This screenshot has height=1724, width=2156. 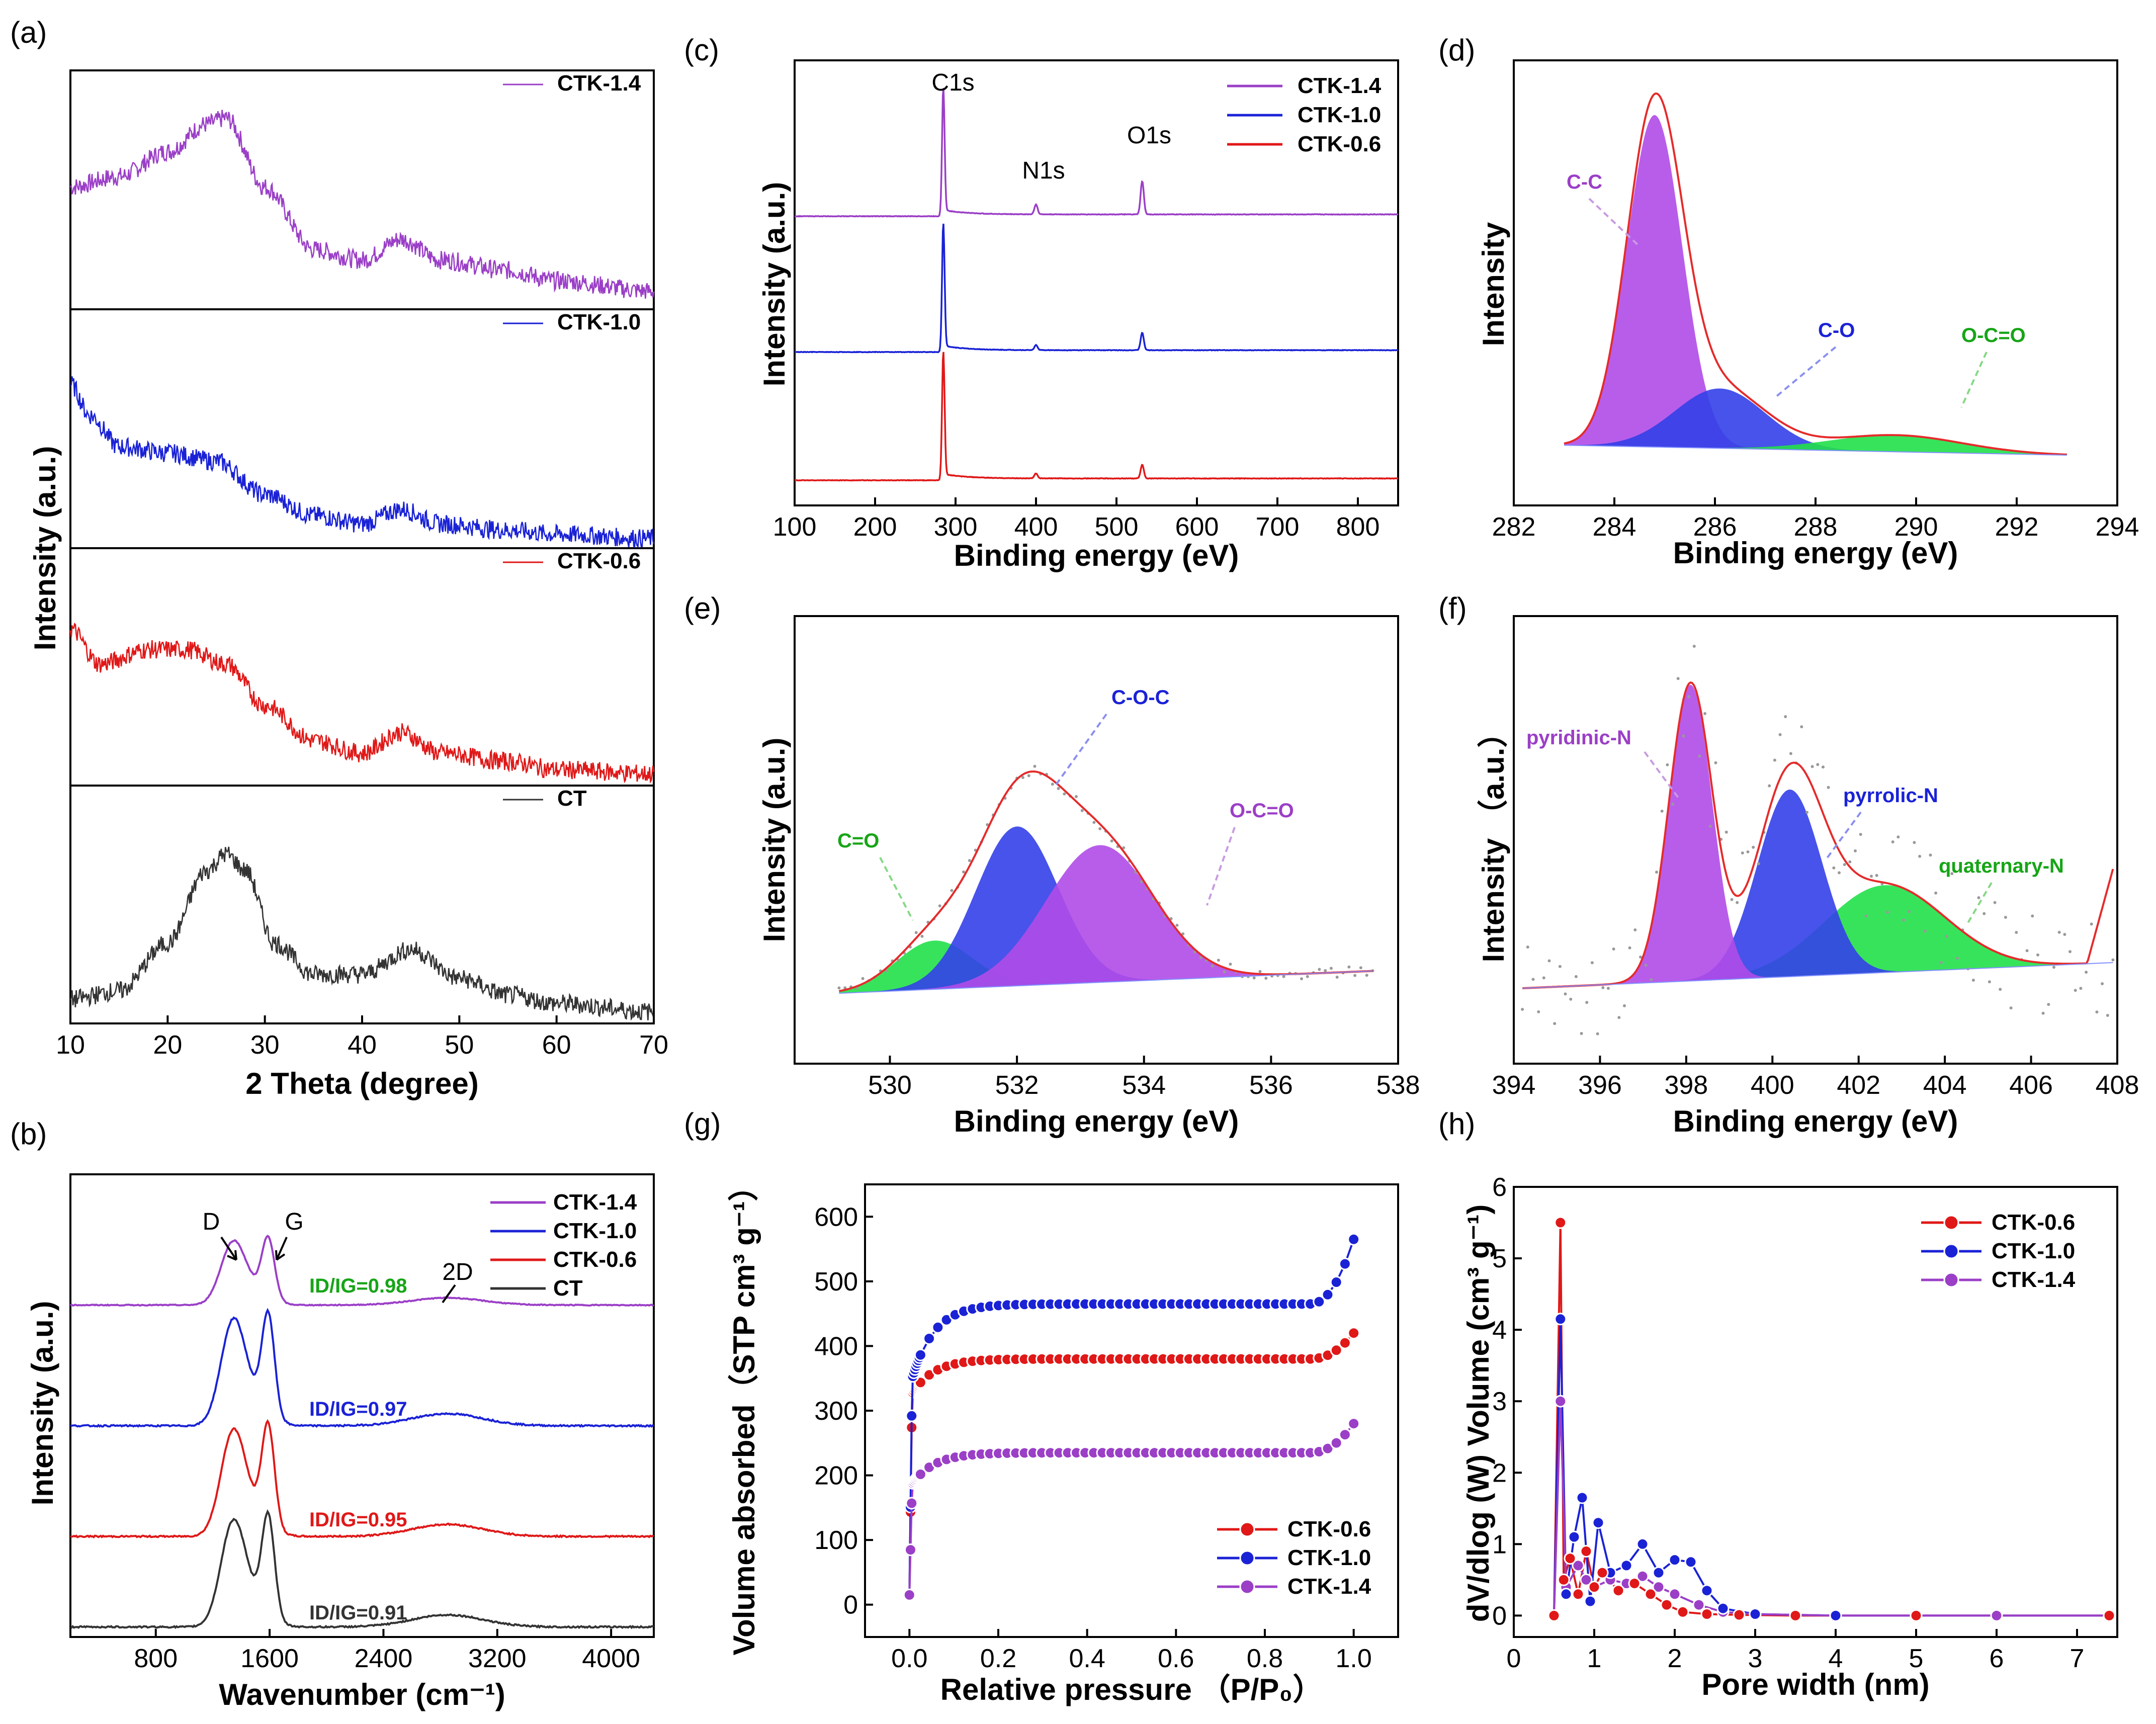 What do you see at coordinates (1658, 1572) in the screenshot?
I see `psd-point-CTK-1.0` at bounding box center [1658, 1572].